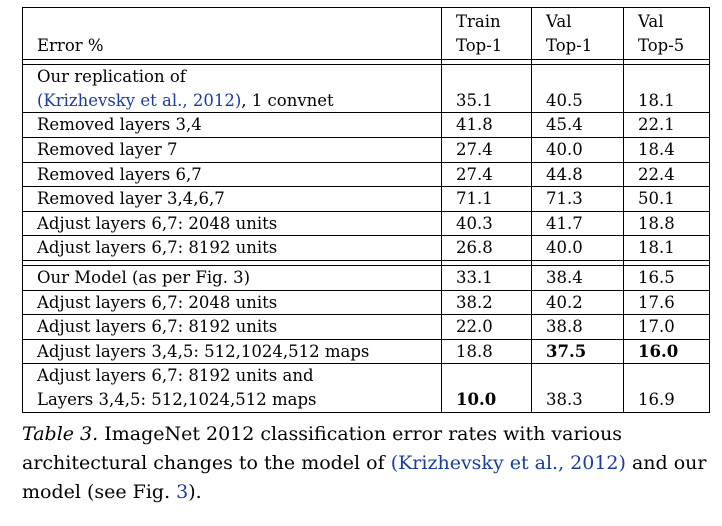 This screenshot has width=722, height=526. I want to click on cell-val-top1: 44.8, so click(577, 175).